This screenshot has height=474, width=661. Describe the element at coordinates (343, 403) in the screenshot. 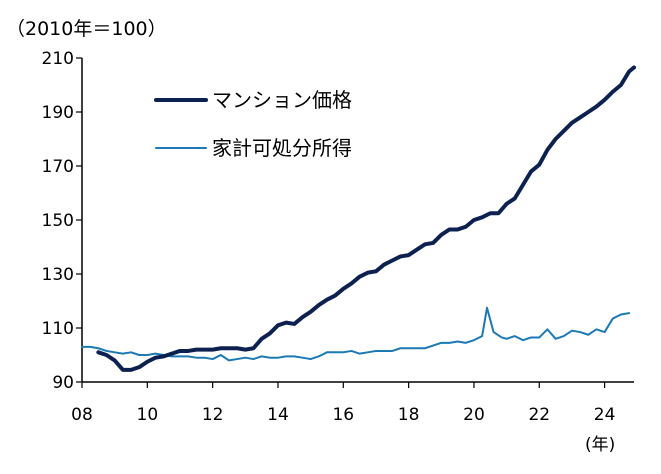

I see `x-ticks: 08 10 12 14 16 18 20 22 24` at that location.